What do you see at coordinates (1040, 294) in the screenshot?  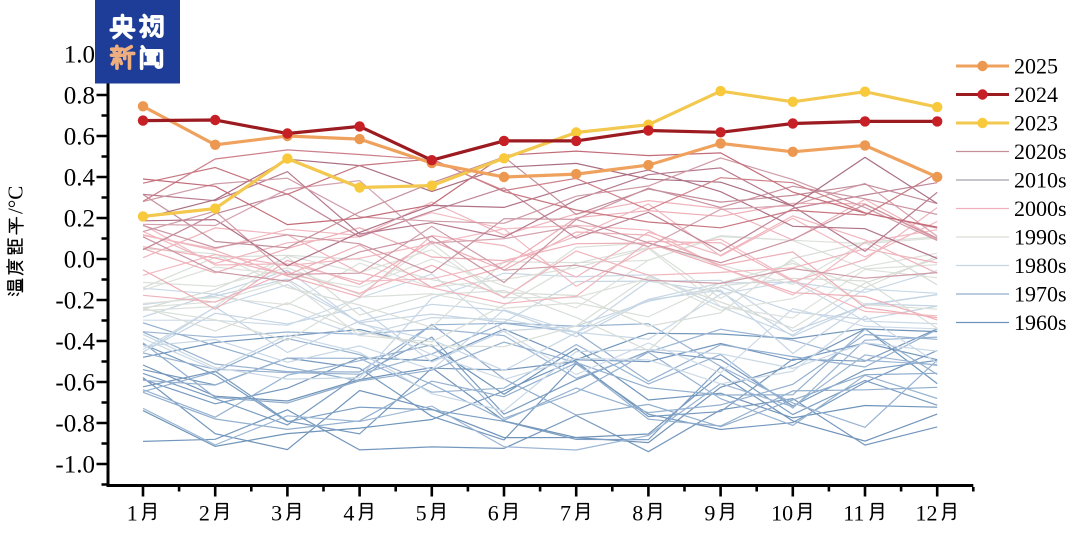 I see `svg-text: 1970s` at bounding box center [1040, 294].